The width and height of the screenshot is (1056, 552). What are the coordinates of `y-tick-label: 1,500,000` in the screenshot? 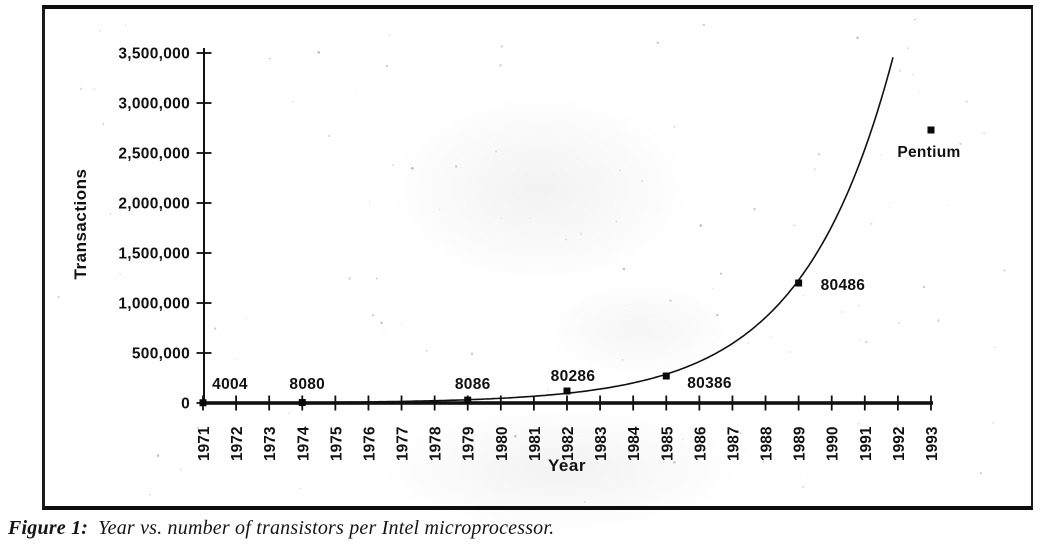 It's located at (154, 254).